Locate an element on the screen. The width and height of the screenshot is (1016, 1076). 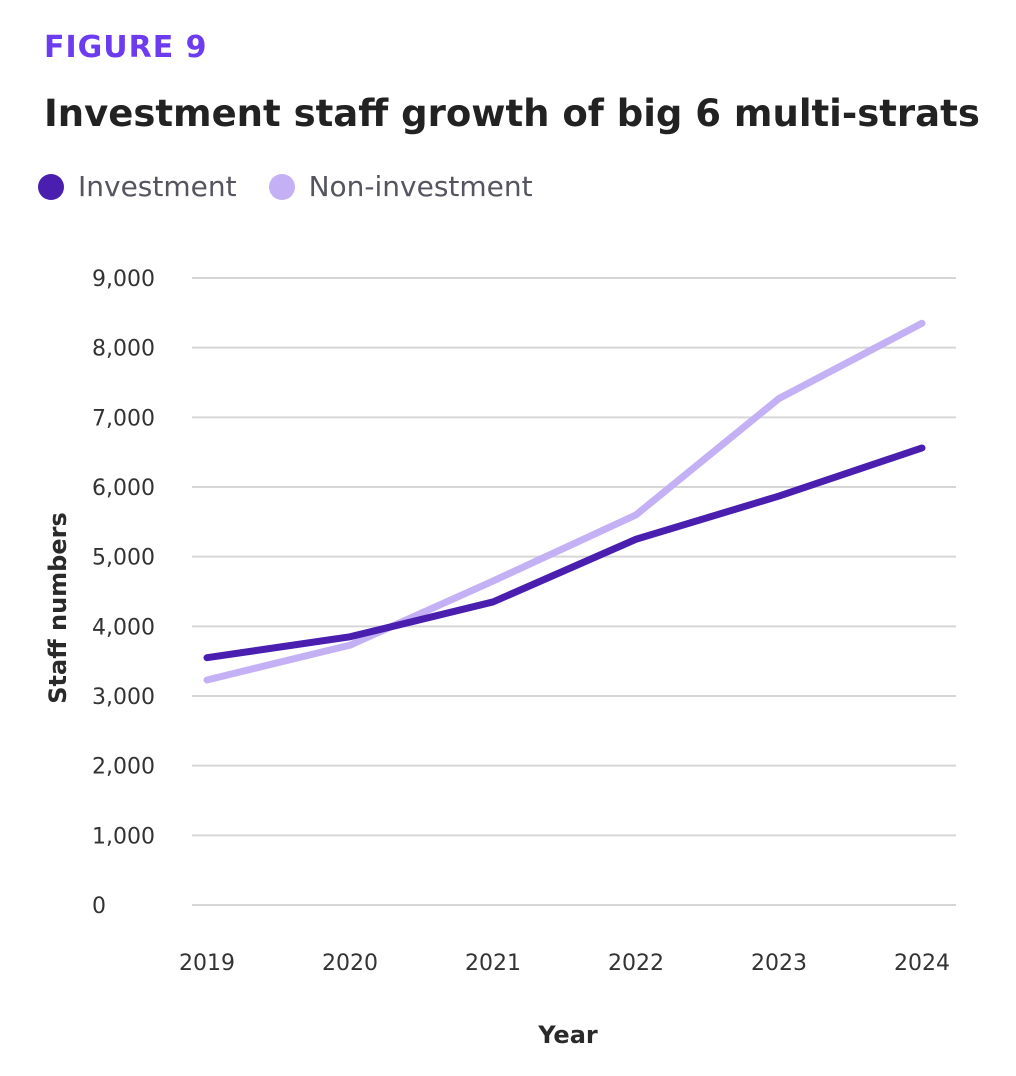
x-axis-ticks: 2019 2020 2021 2022 2023 2024 is located at coordinates (564, 963).